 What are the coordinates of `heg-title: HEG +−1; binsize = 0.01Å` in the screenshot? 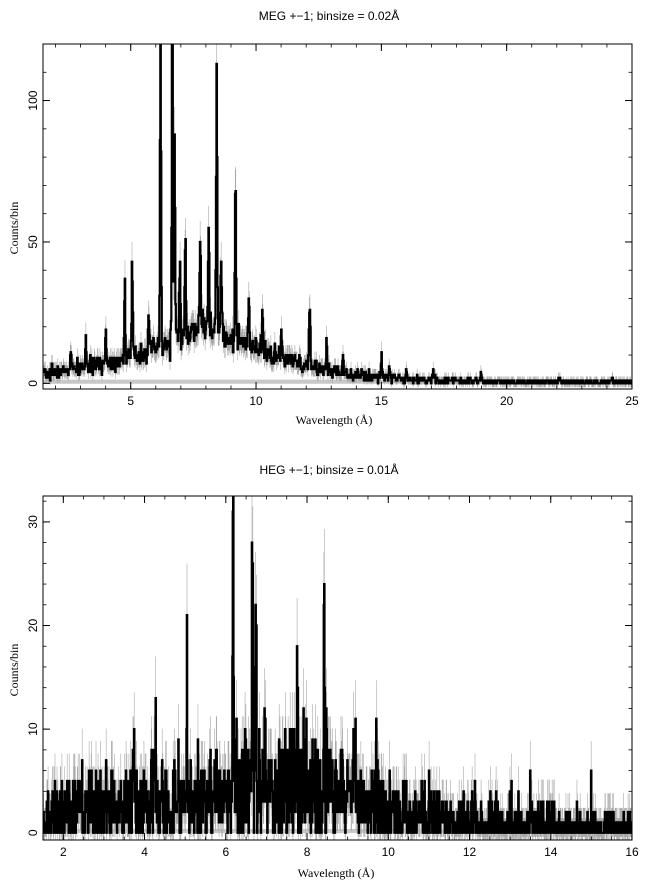 It's located at (328, 469).